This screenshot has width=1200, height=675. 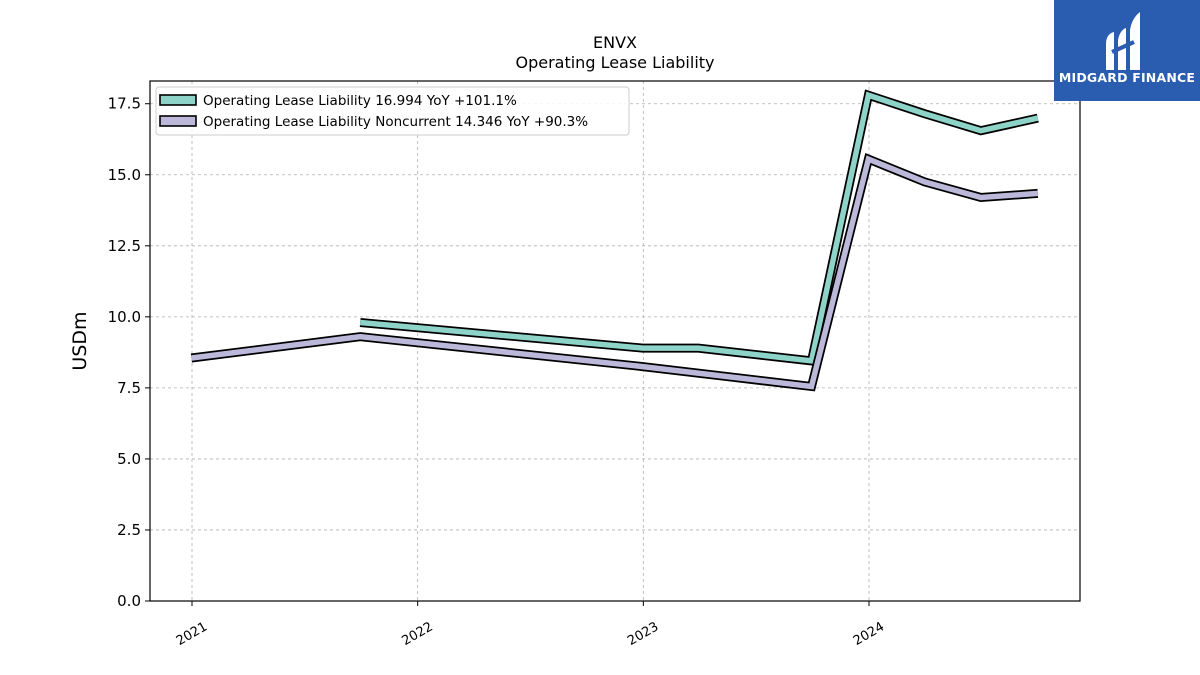 What do you see at coordinates (124, 175) in the screenshot?
I see `y-tick-label: 15.0` at bounding box center [124, 175].